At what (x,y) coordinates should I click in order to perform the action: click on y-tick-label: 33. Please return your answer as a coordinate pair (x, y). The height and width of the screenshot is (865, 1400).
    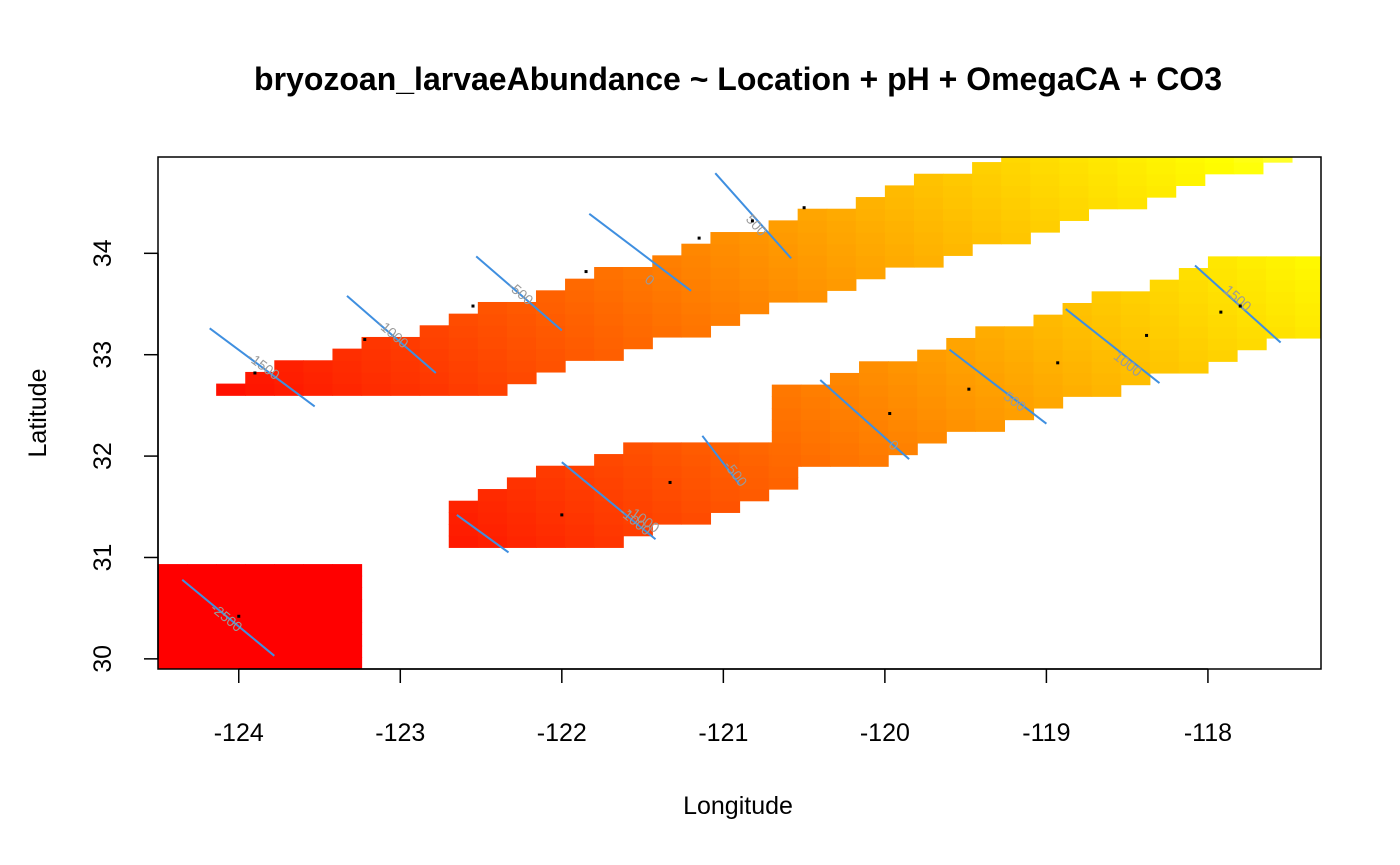
    Looking at the image, I should click on (103, 355).